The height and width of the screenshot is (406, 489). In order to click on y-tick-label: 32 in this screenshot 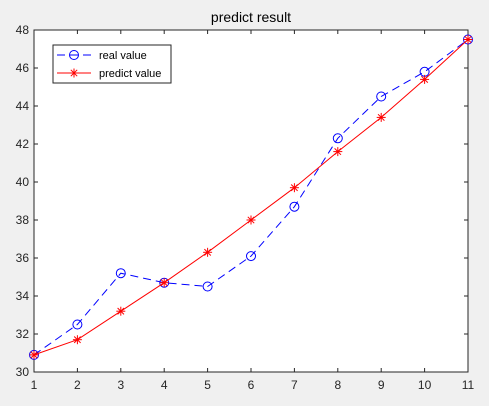, I will do `click(23, 334)`.